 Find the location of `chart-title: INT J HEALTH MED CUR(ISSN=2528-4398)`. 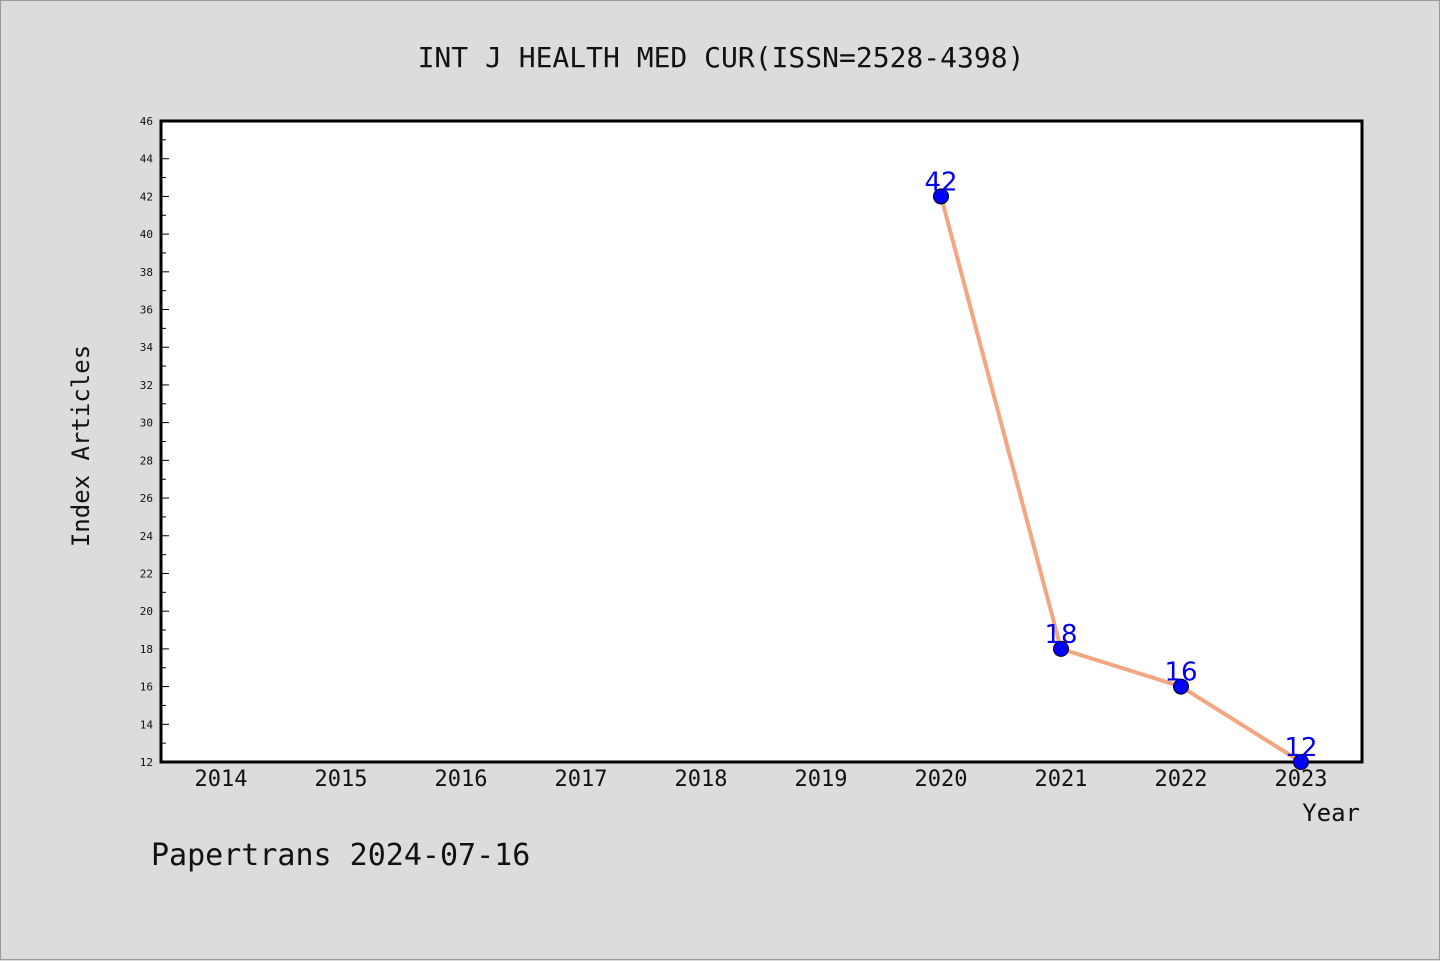

chart-title: INT J HEALTH MED CUR(ISSN=2528-4398) is located at coordinates (721, 57).